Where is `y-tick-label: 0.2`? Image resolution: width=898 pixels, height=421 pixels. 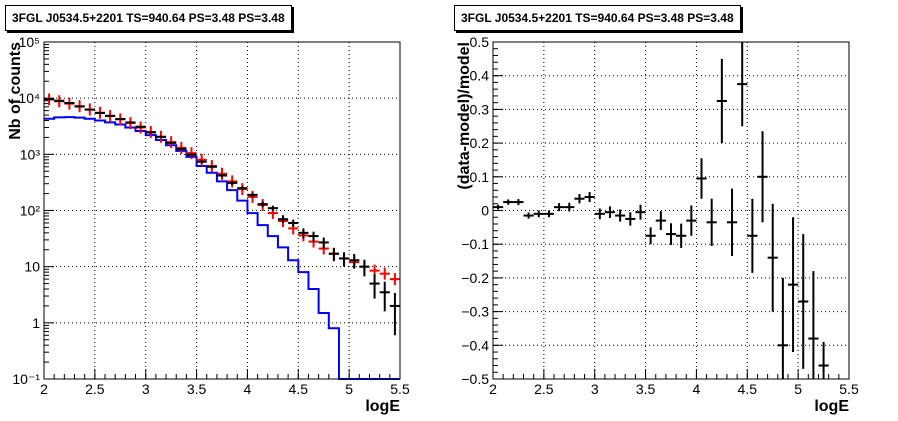
y-tick-label: 0.2 is located at coordinates (480, 143).